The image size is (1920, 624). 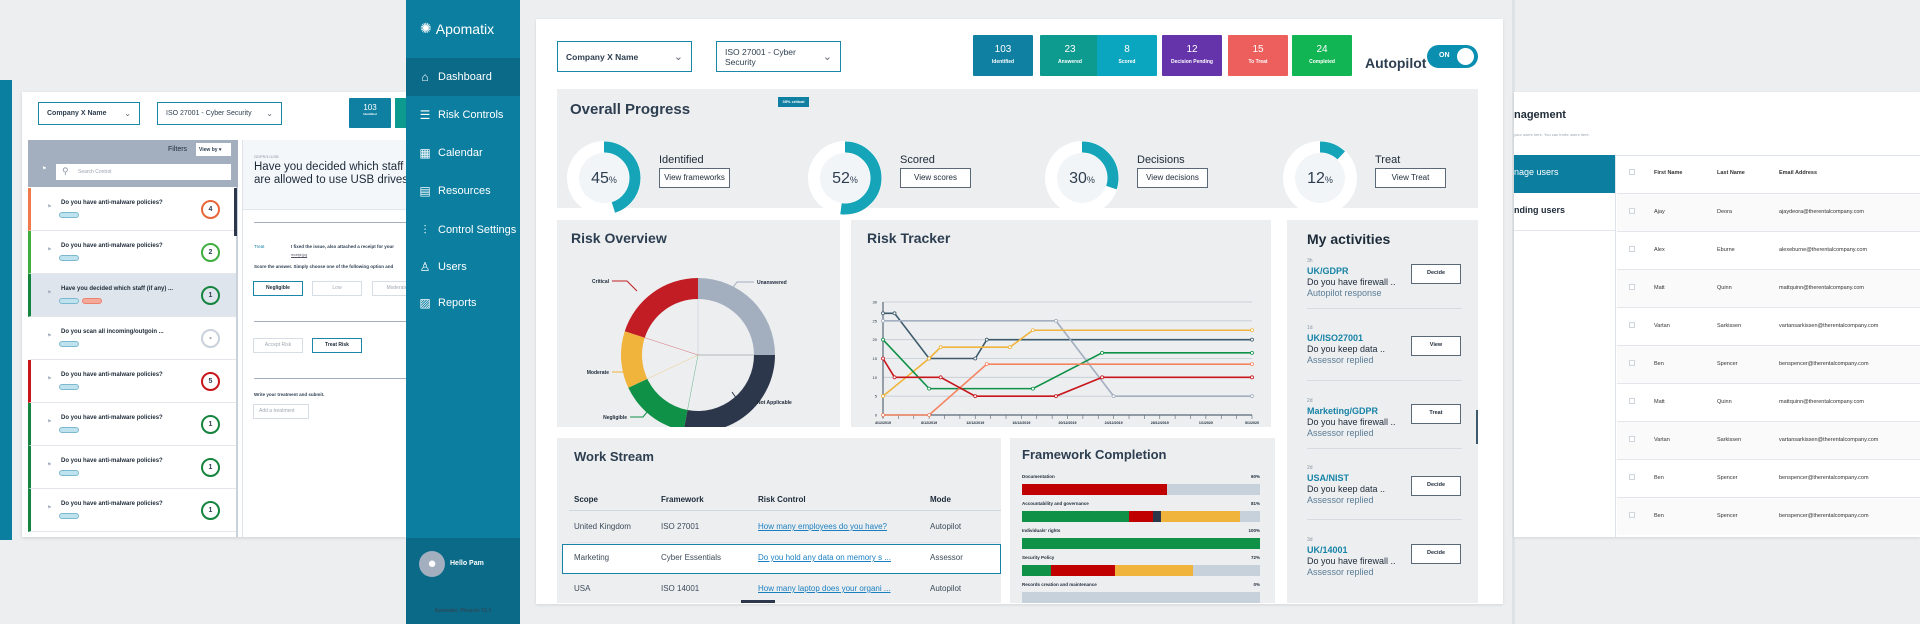 I want to click on control-list-item: ⚑ Do you have anti-malware policies? 2, so click(x=132, y=252).